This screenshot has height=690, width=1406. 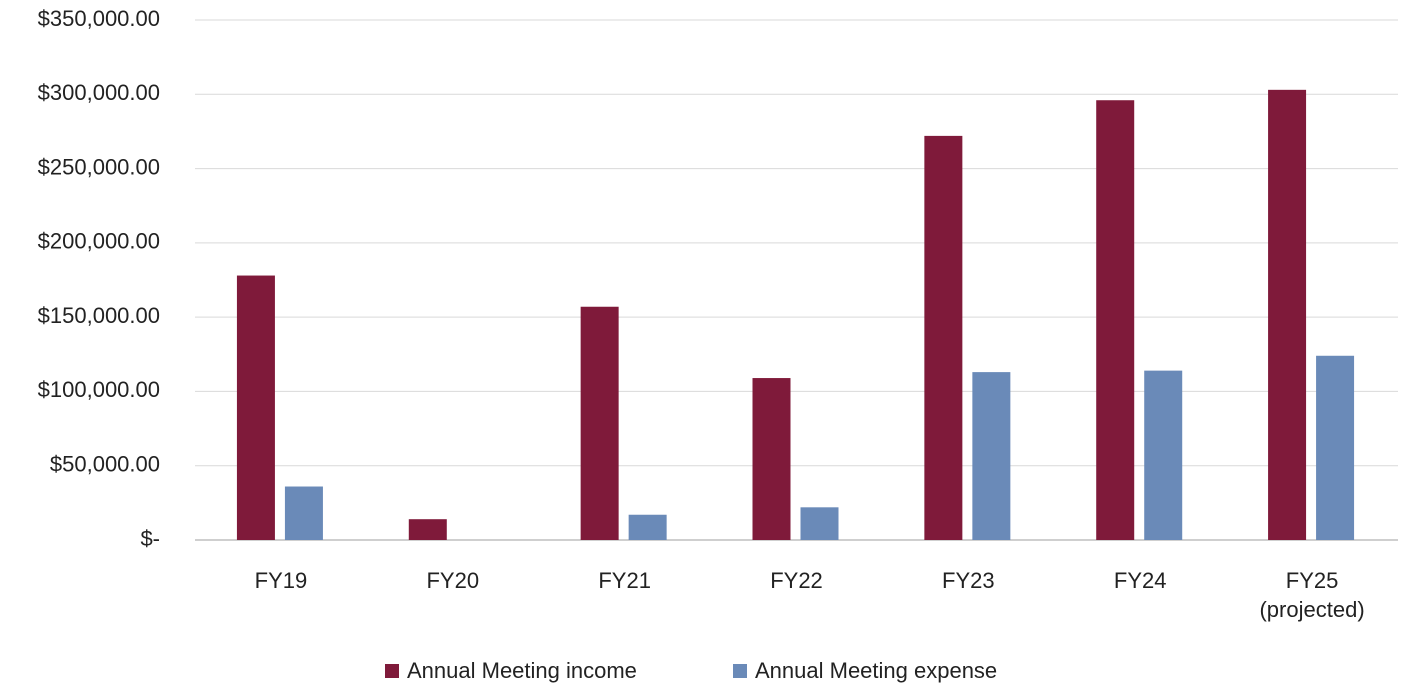 What do you see at coordinates (105, 464) in the screenshot?
I see `y-tick-label: $50,000.00` at bounding box center [105, 464].